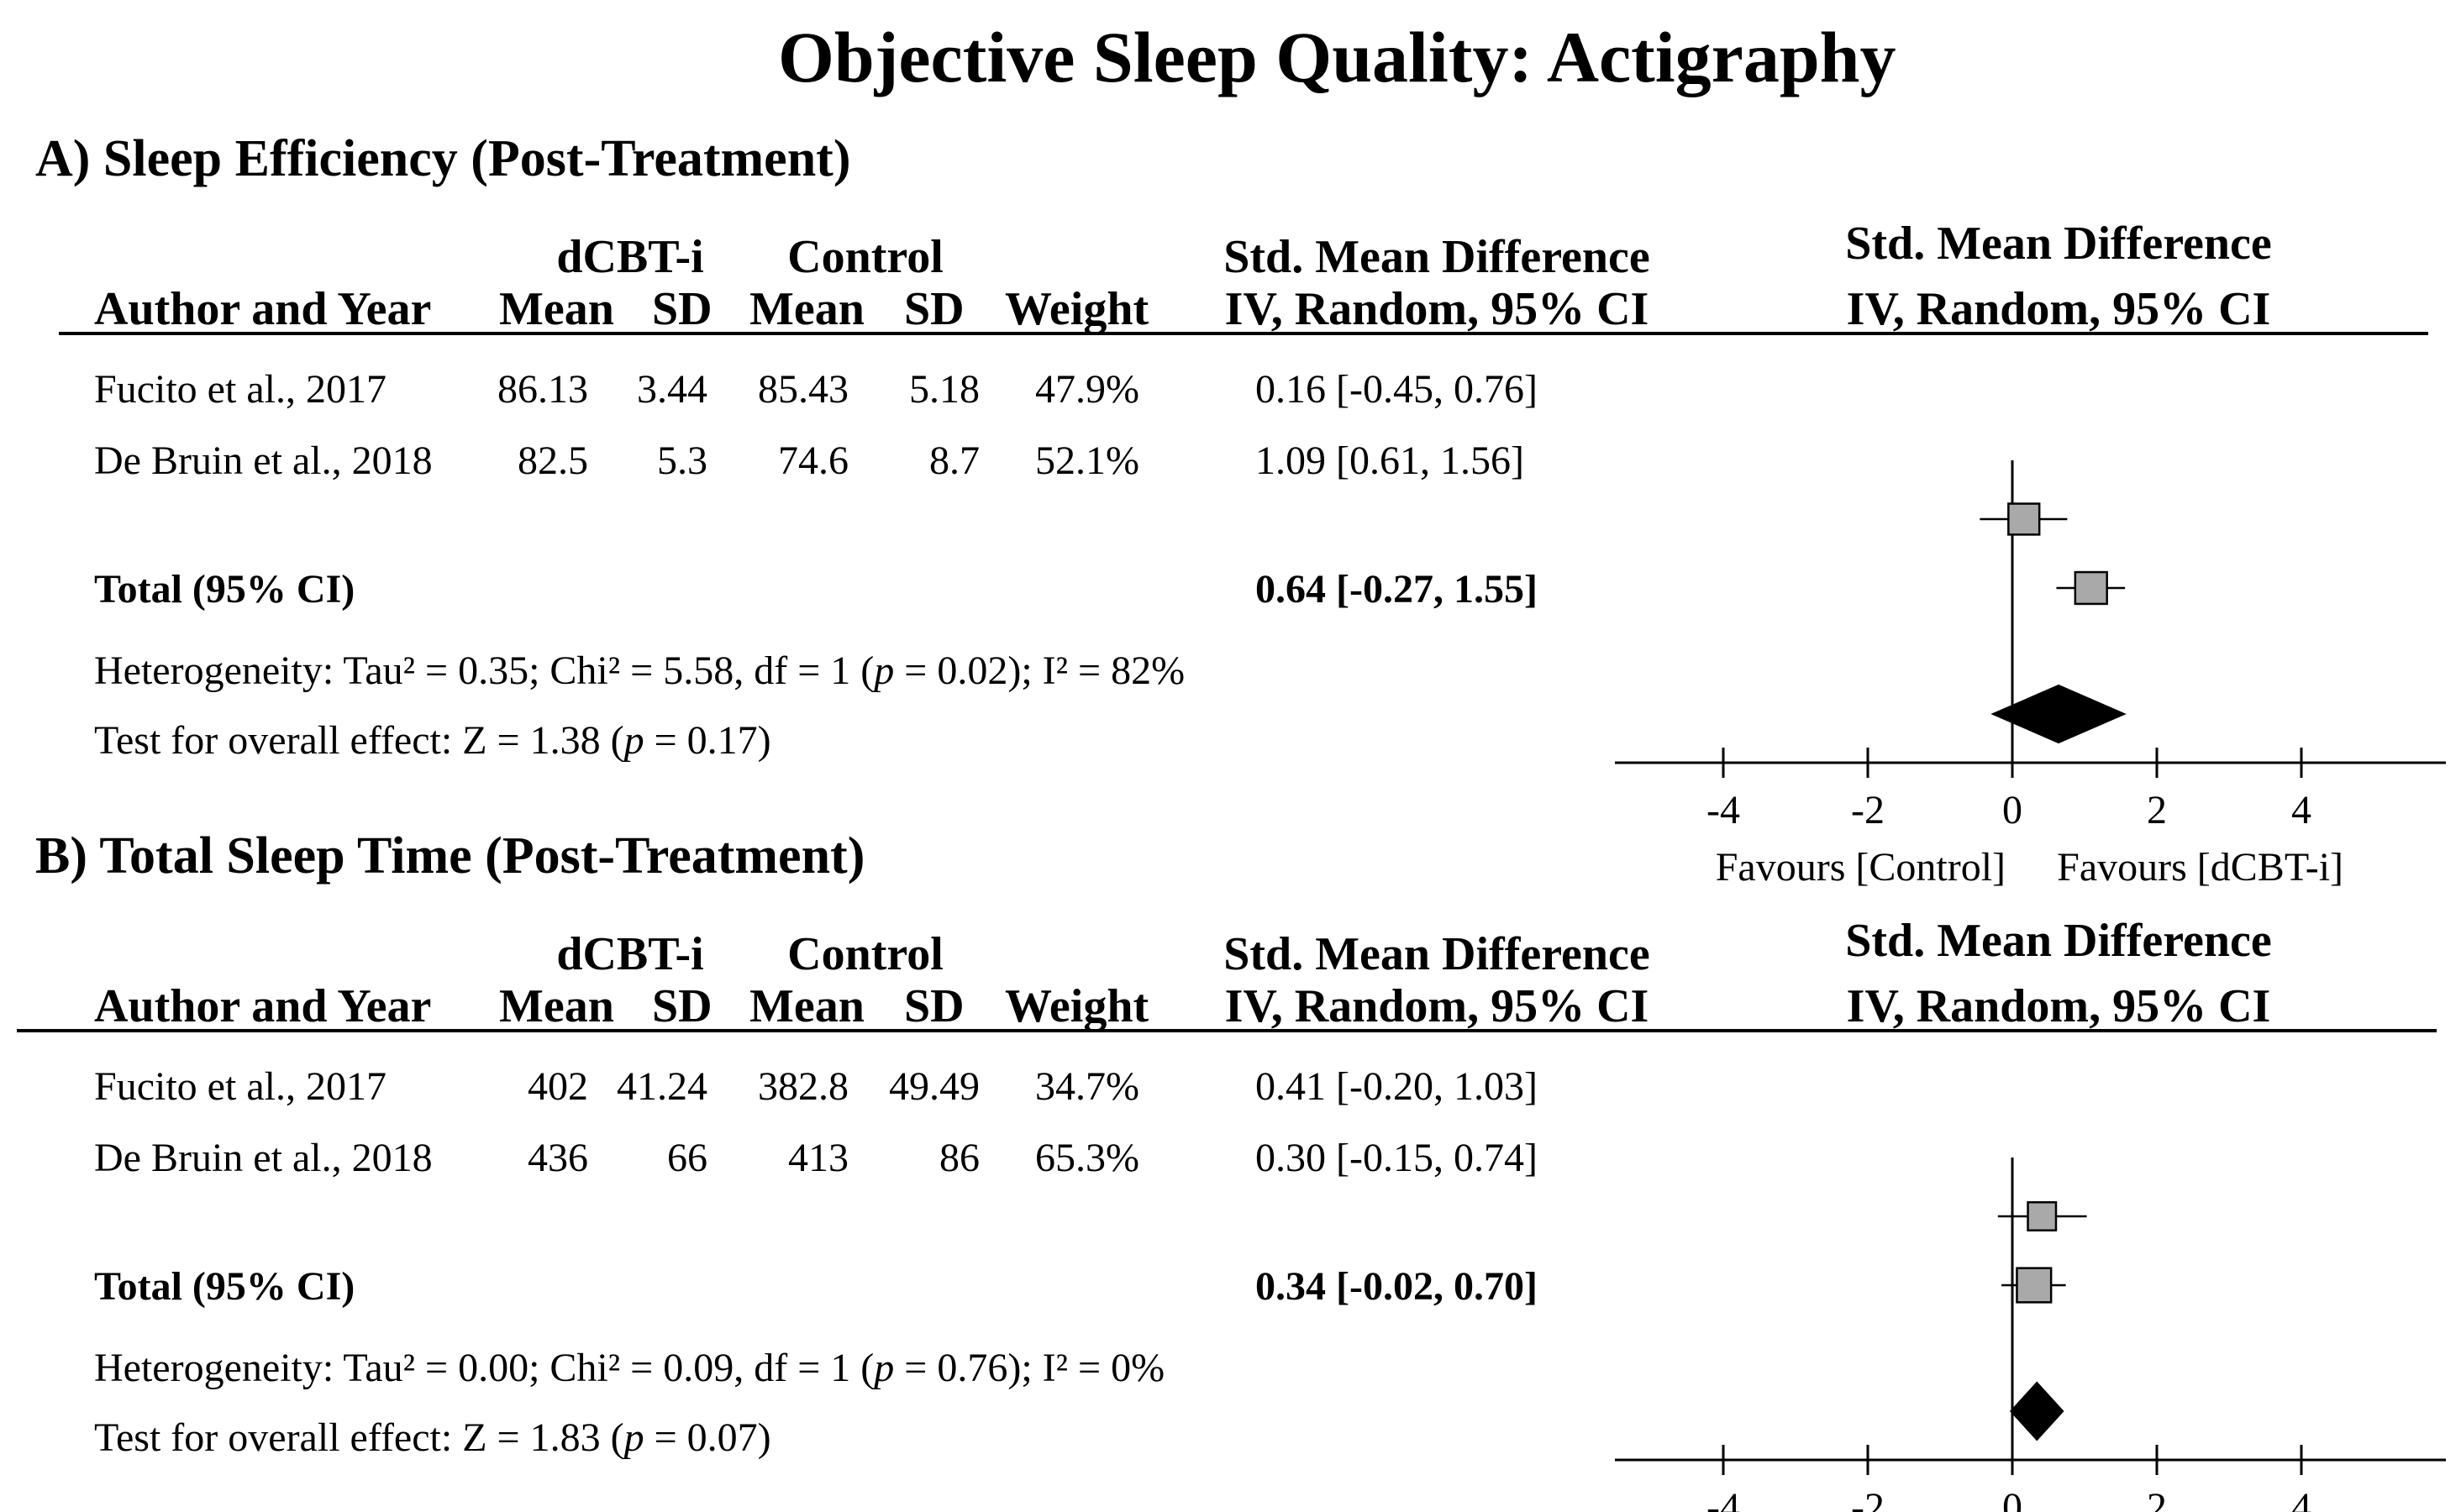 This screenshot has width=2461, height=1512. What do you see at coordinates (1087, 389) in the screenshot?
I see `study-weight: 47.9%` at bounding box center [1087, 389].